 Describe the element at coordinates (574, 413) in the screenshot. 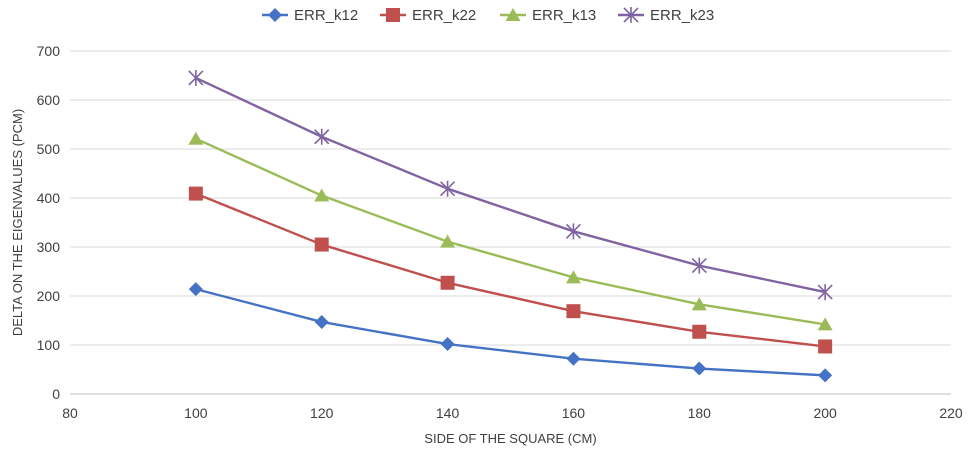

I see `x-tick-label: 160` at that location.